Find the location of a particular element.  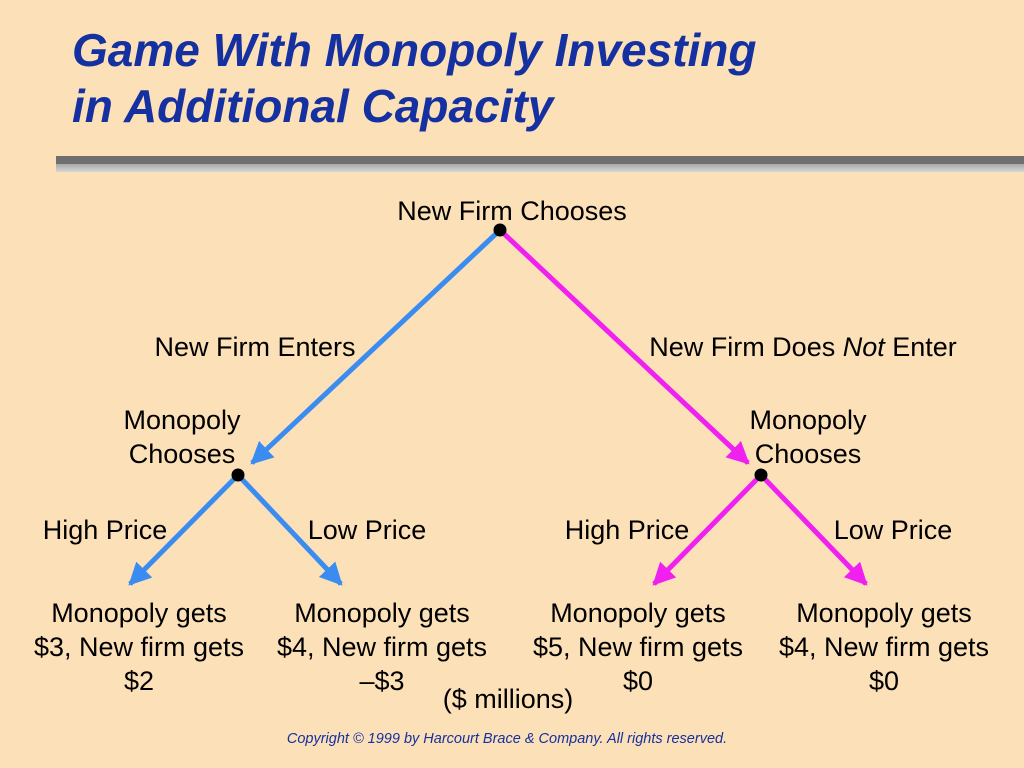

monopoly-right-line1: Monopoly is located at coordinates (808, 420).